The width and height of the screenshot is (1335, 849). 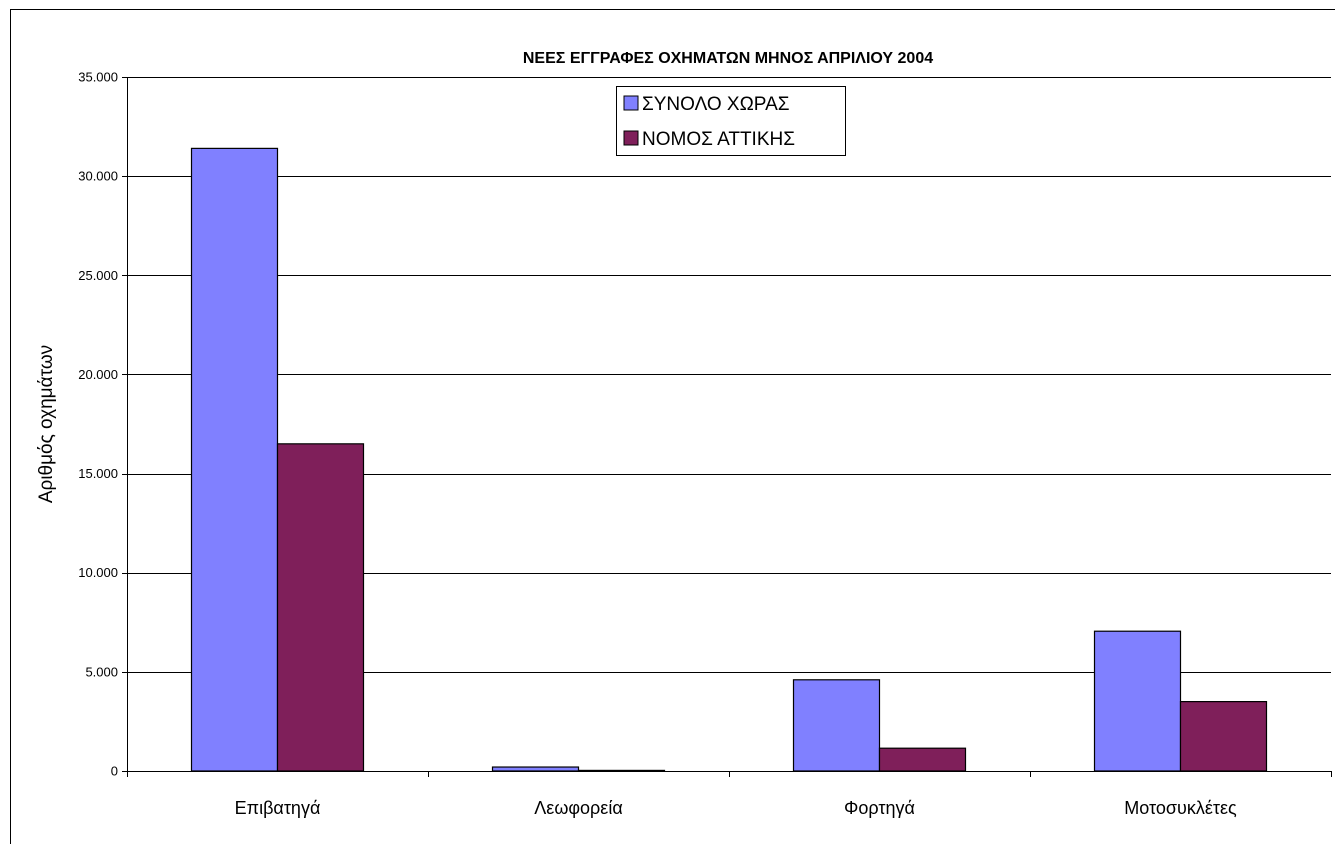 What do you see at coordinates (578, 808) in the screenshot?
I see `x-tick-label: Λεωφορεία` at bounding box center [578, 808].